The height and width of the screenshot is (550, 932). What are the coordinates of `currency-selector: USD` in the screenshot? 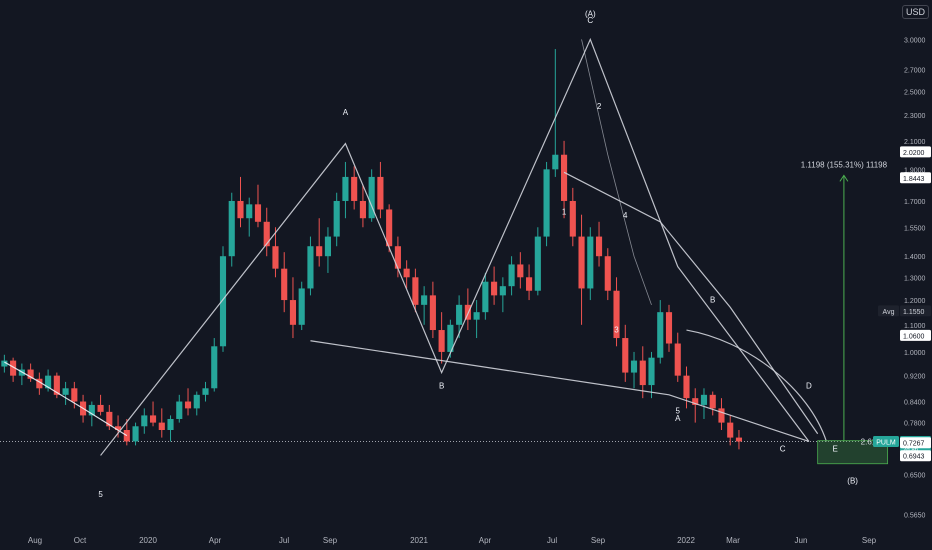 It's located at (915, 12).